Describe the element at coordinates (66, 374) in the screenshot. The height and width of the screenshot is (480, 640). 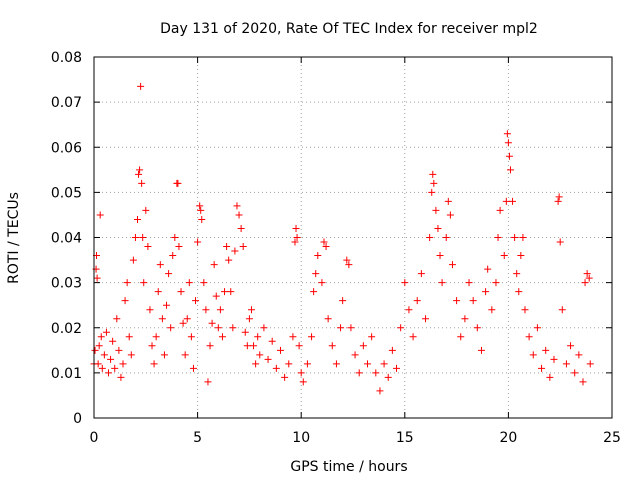
I see `y-tick-label: 0.01` at that location.